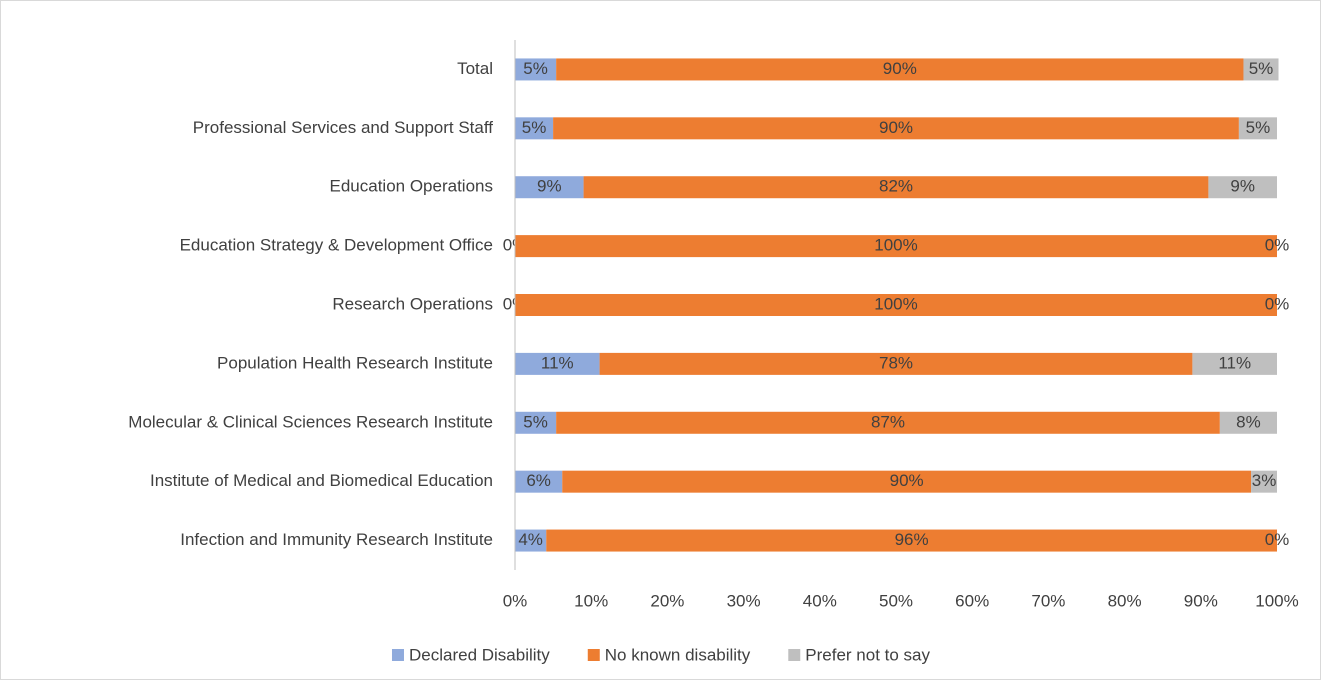 This screenshot has width=1322, height=681. What do you see at coordinates (1201, 600) in the screenshot?
I see `x-tick-label: 90%` at bounding box center [1201, 600].